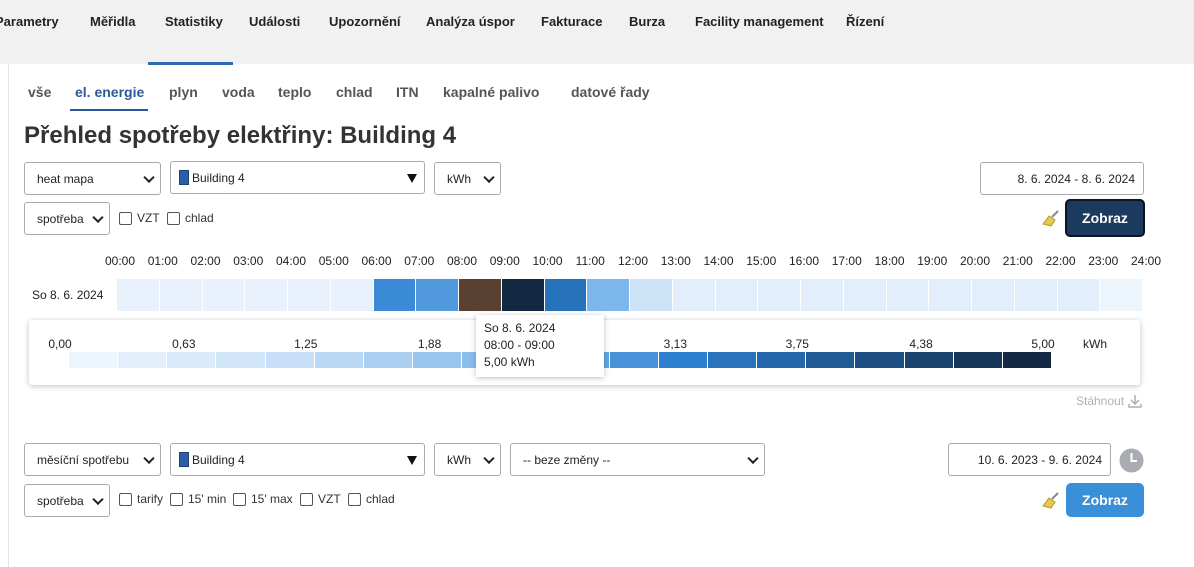 The height and width of the screenshot is (567, 1194). I want to click on tab: datové řady, so click(610, 92).